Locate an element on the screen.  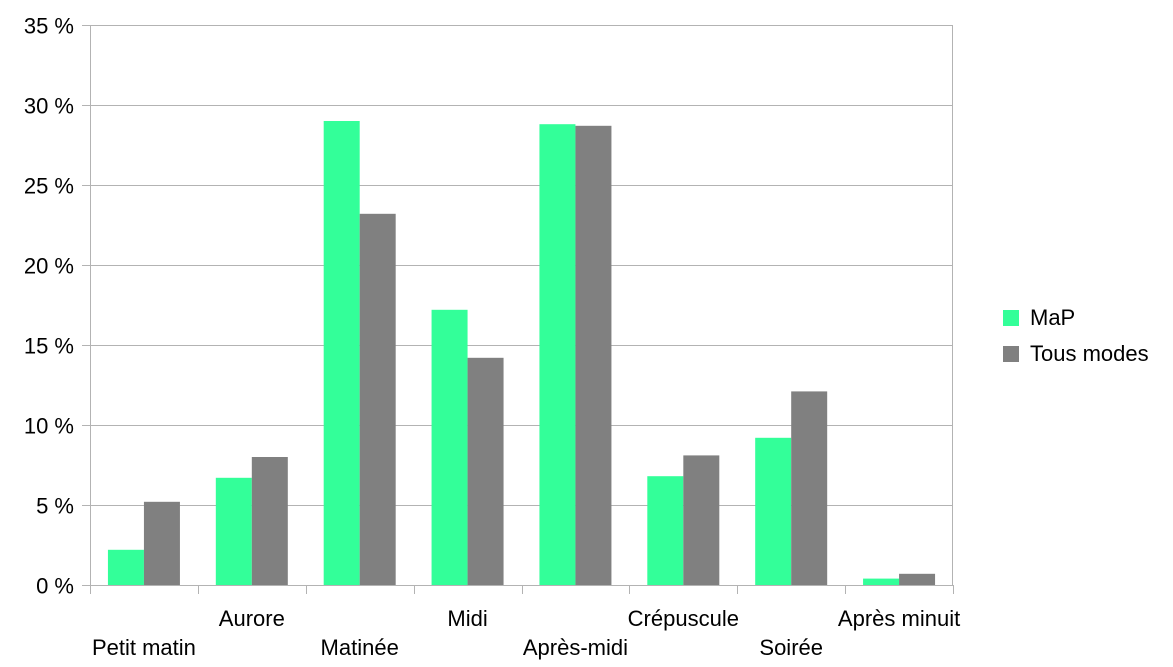
x-tick-label: Petit matin is located at coordinates (144, 647).